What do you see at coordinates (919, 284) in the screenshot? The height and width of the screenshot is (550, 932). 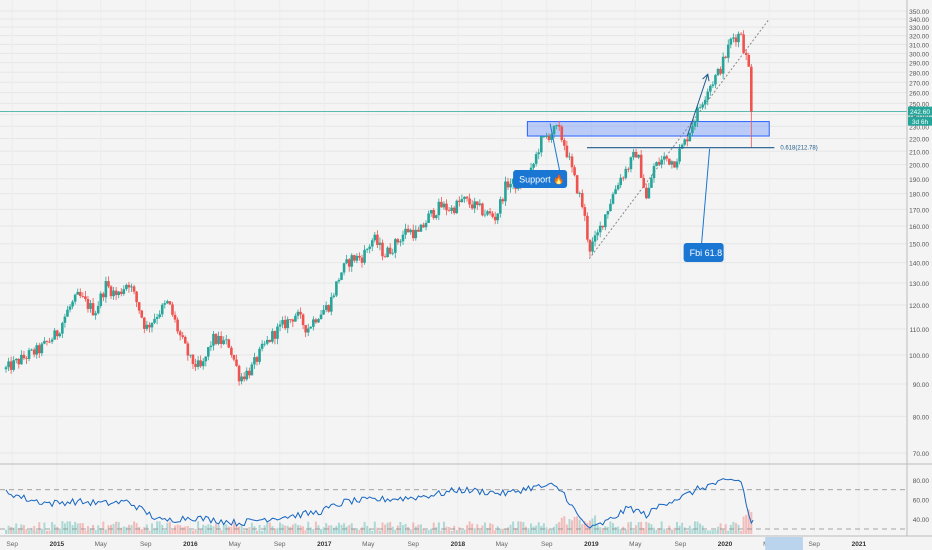 I see `y-tick-label: 130.00` at bounding box center [919, 284].